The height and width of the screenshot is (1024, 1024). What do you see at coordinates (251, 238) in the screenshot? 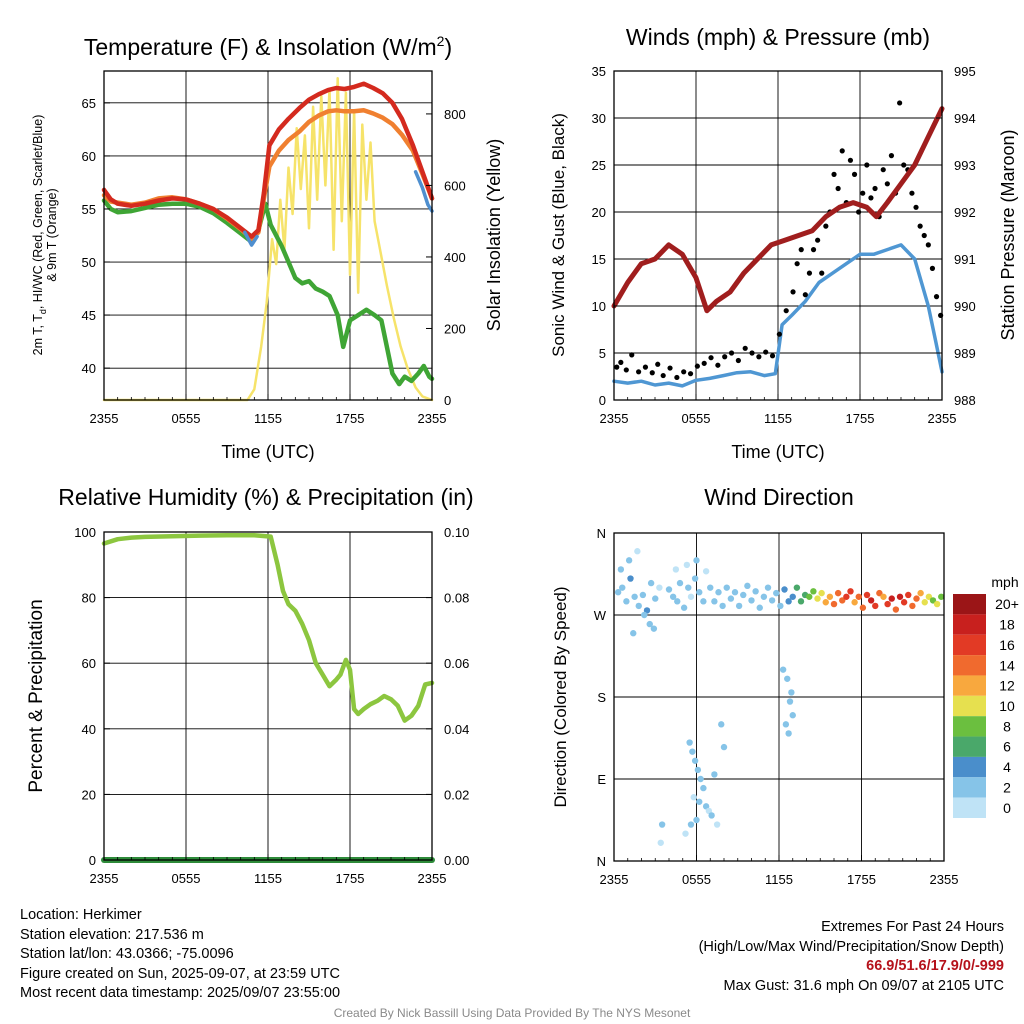
I see `wind-chill-line` at bounding box center [251, 238].